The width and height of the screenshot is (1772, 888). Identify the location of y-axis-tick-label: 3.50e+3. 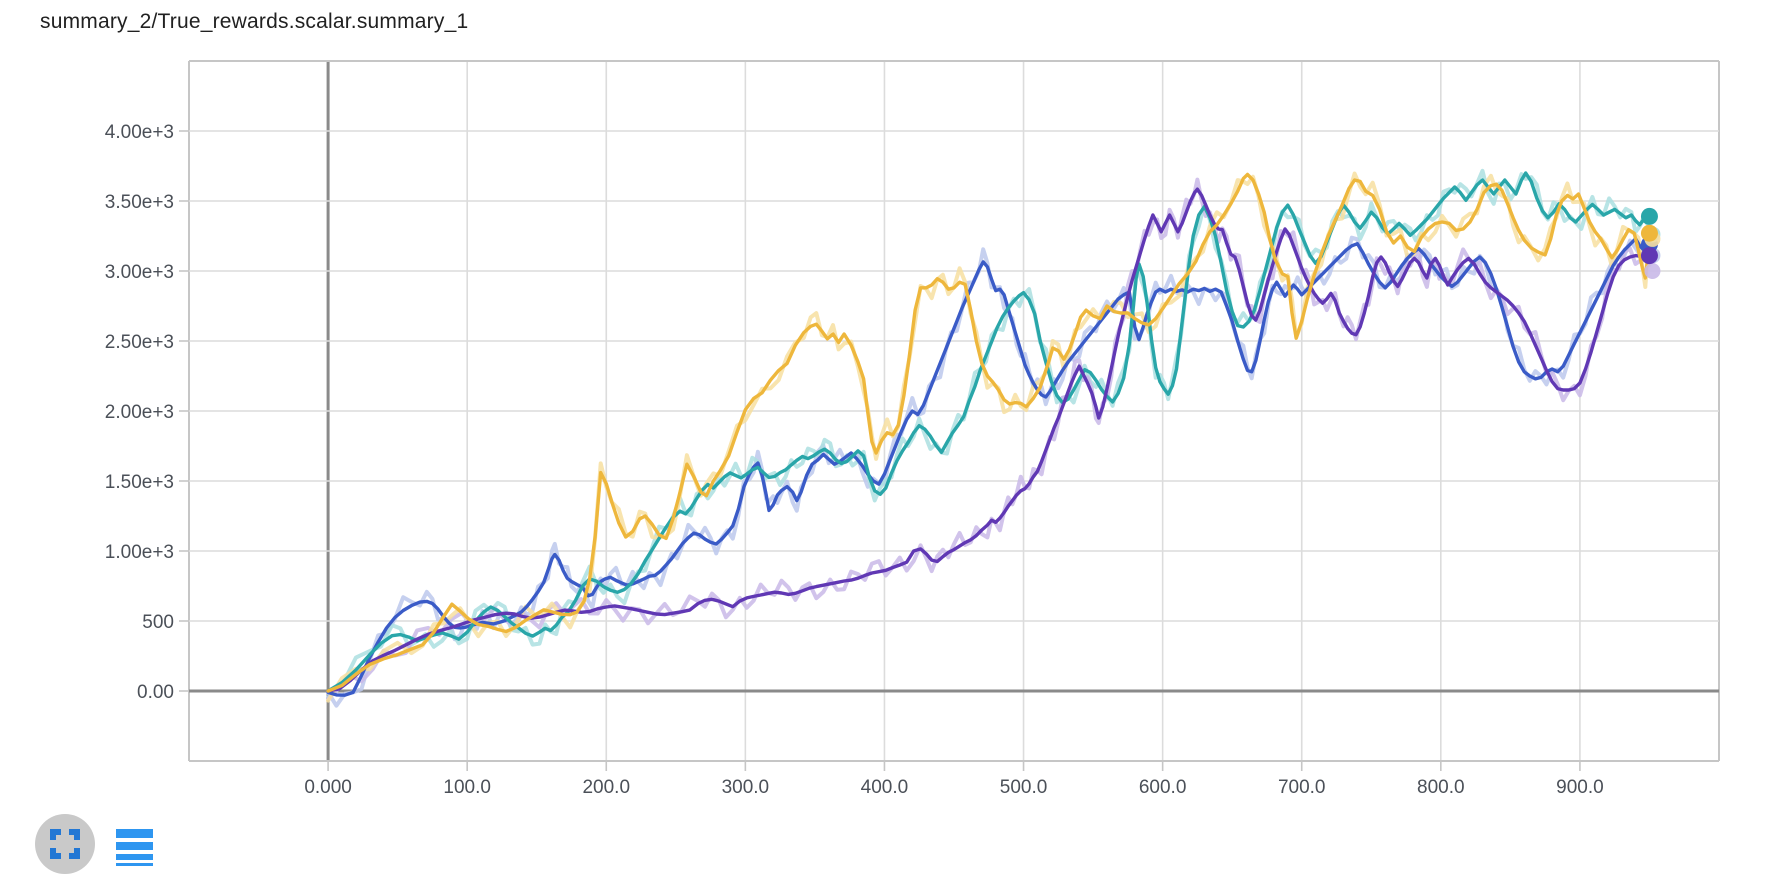
(139, 202).